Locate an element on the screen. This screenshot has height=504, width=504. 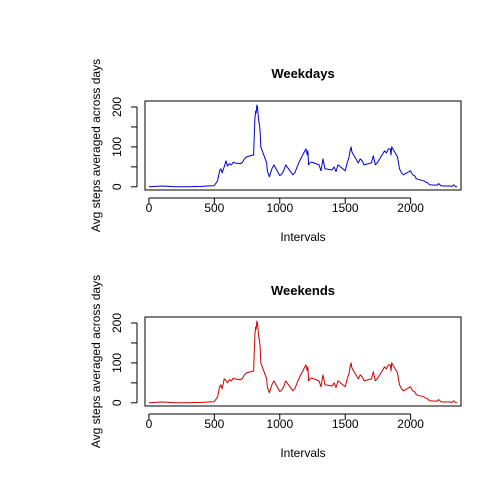
chart-title: Weekdays is located at coordinates (302, 73).